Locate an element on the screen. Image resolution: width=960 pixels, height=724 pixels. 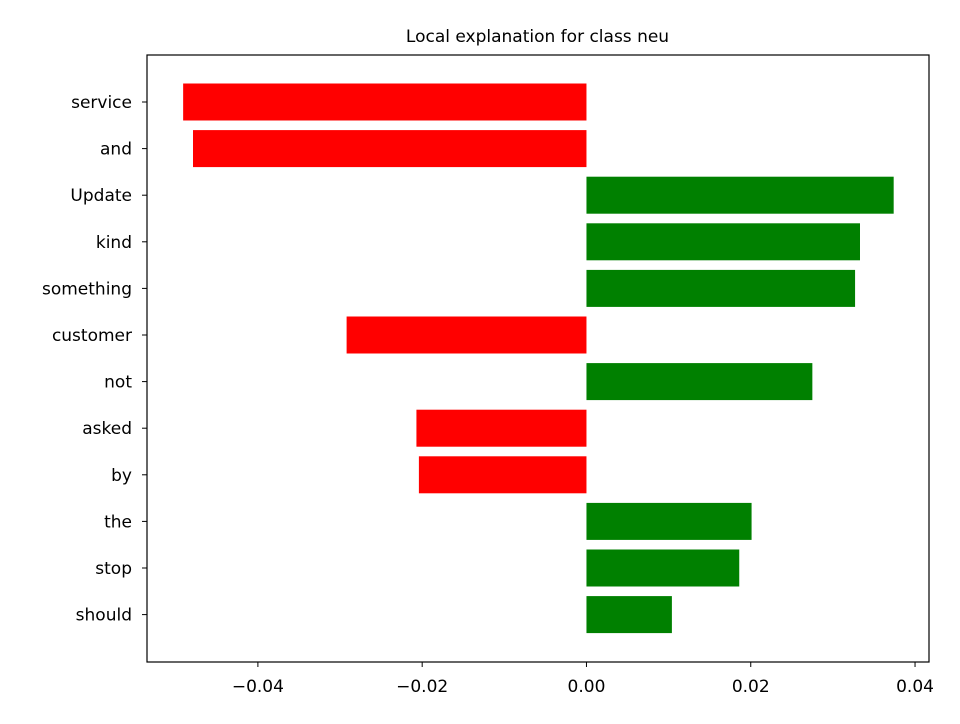
bar-the is located at coordinates (669, 521).